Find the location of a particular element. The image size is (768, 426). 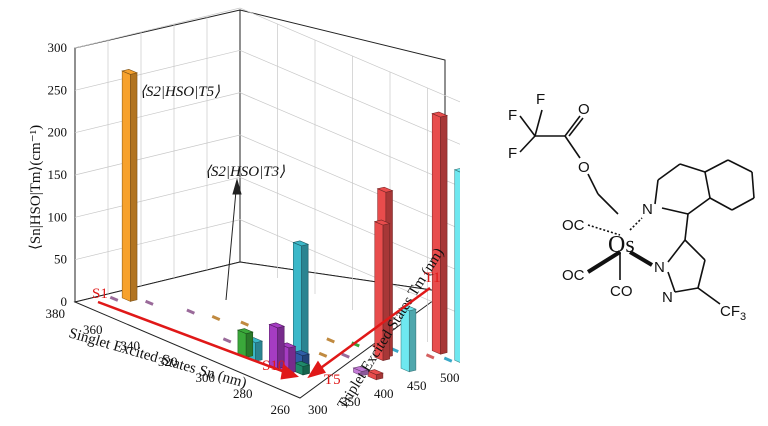

z-tick-label: 0 is located at coordinates (64, 301).